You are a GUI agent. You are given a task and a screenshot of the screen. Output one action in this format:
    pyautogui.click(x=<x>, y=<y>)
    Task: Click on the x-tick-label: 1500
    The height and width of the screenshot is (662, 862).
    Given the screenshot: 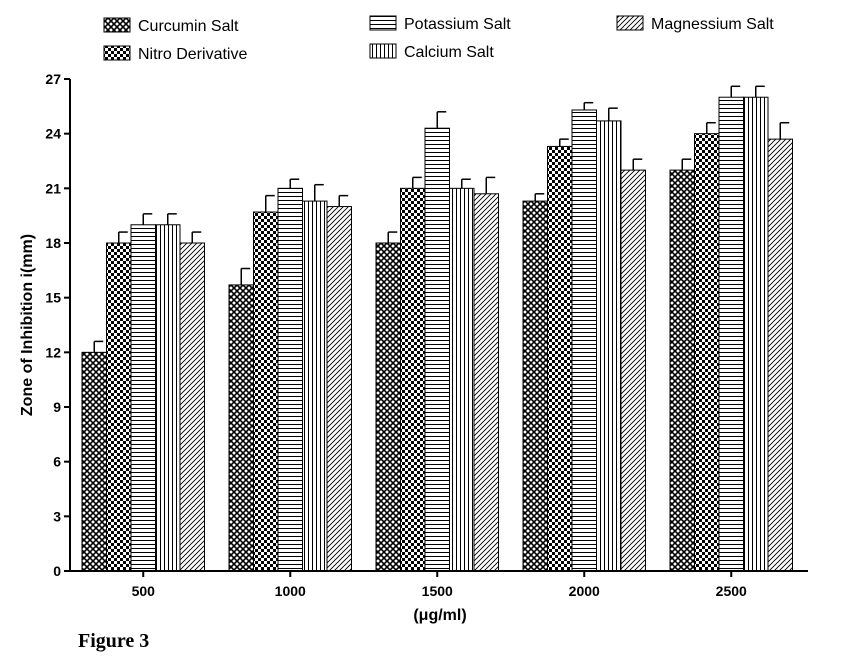 What is the action you would take?
    pyautogui.click(x=437, y=591)
    